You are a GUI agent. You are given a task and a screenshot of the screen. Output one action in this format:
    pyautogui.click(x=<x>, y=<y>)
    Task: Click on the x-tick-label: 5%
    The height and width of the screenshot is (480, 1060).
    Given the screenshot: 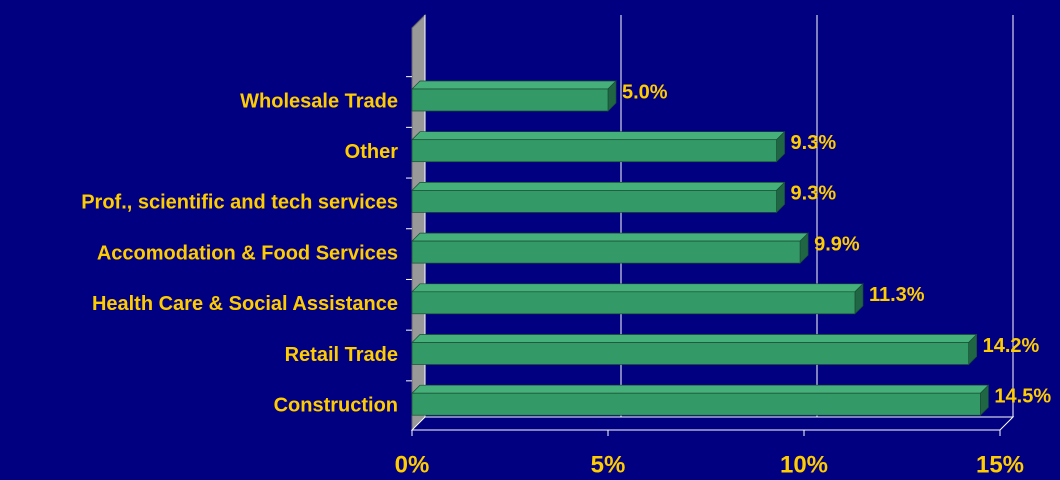 What is the action you would take?
    pyautogui.click(x=608, y=464)
    